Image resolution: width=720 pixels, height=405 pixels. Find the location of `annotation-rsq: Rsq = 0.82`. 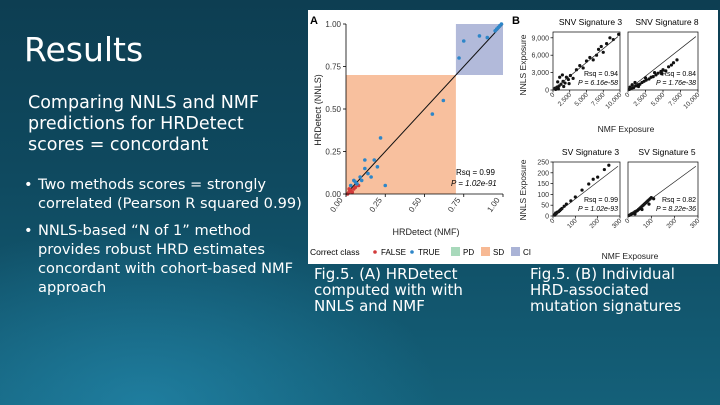

annotation-rsq: Rsq = 0.82 is located at coordinates (679, 200).